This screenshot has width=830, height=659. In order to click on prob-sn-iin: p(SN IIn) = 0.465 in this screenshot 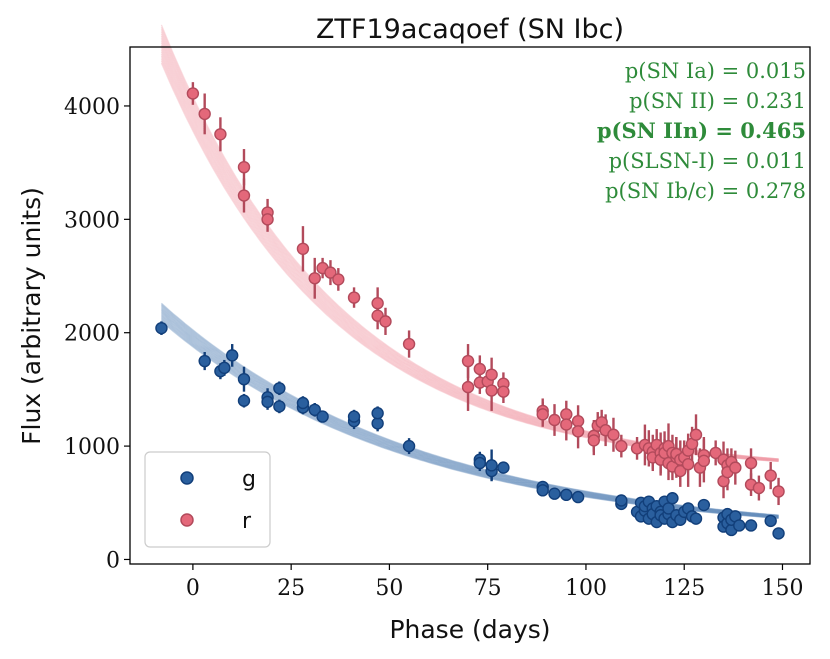, I will do `click(701, 130)`.